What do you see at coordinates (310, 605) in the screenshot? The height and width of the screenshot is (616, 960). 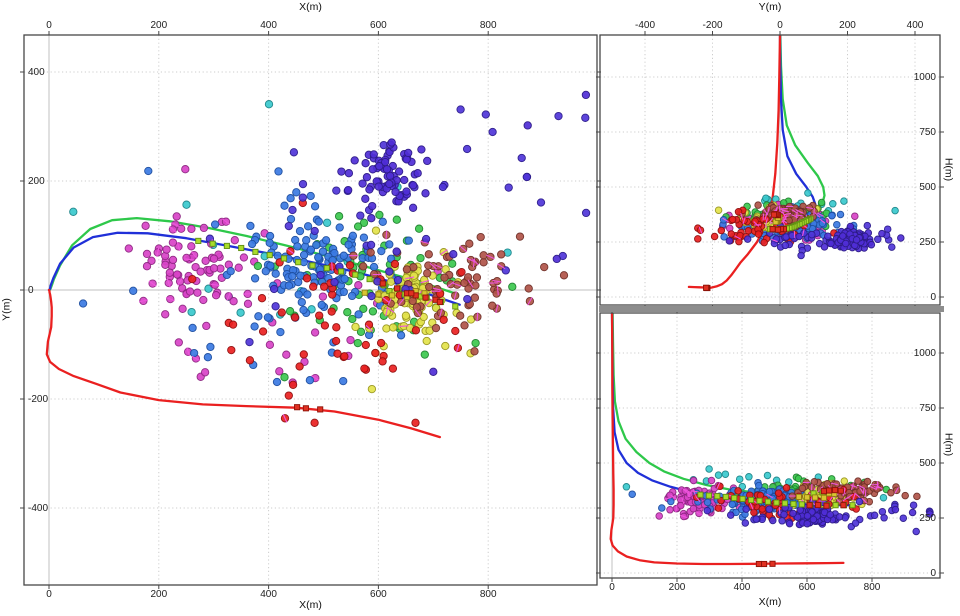 I see `xy-bottom-axis-title: X(m)` at bounding box center [310, 605].